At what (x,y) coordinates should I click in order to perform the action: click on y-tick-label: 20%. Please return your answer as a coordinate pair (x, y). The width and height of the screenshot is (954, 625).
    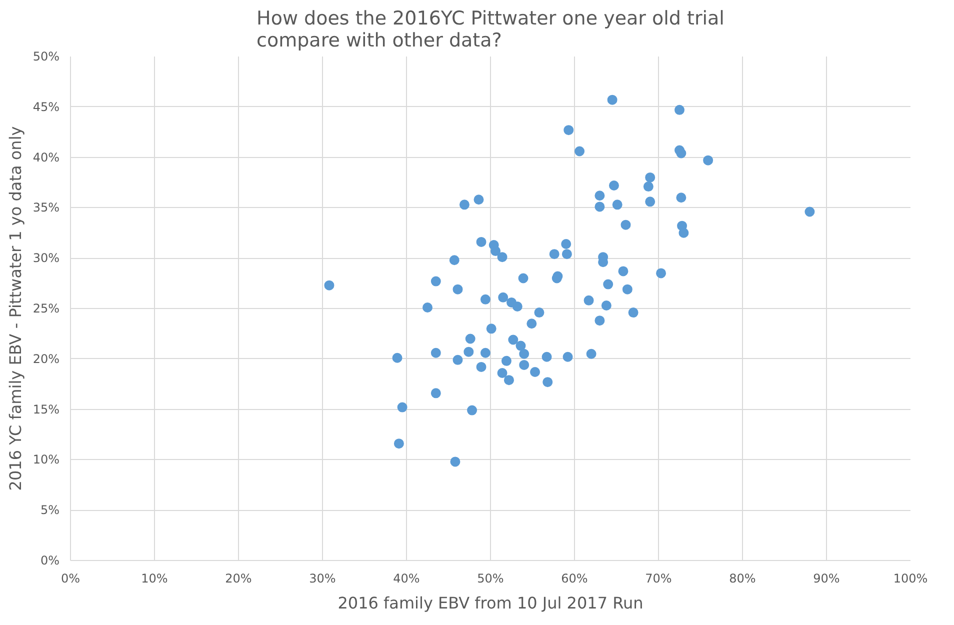
    Looking at the image, I should click on (46, 359).